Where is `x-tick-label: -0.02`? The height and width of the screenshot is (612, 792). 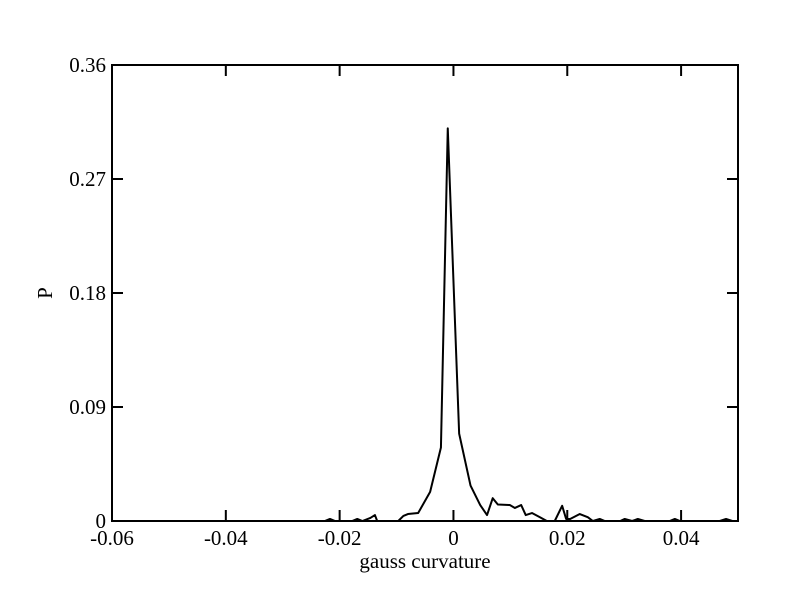 x-tick-label: -0.02 is located at coordinates (340, 538).